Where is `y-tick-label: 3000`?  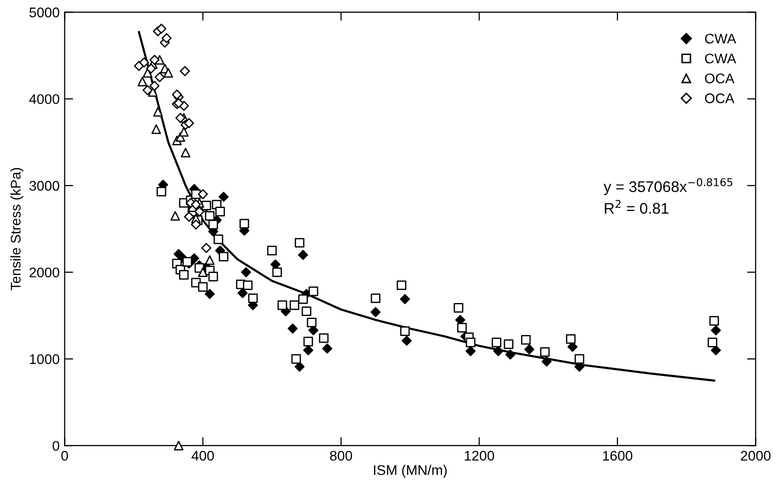 y-tick-label: 3000 is located at coordinates (44, 185).